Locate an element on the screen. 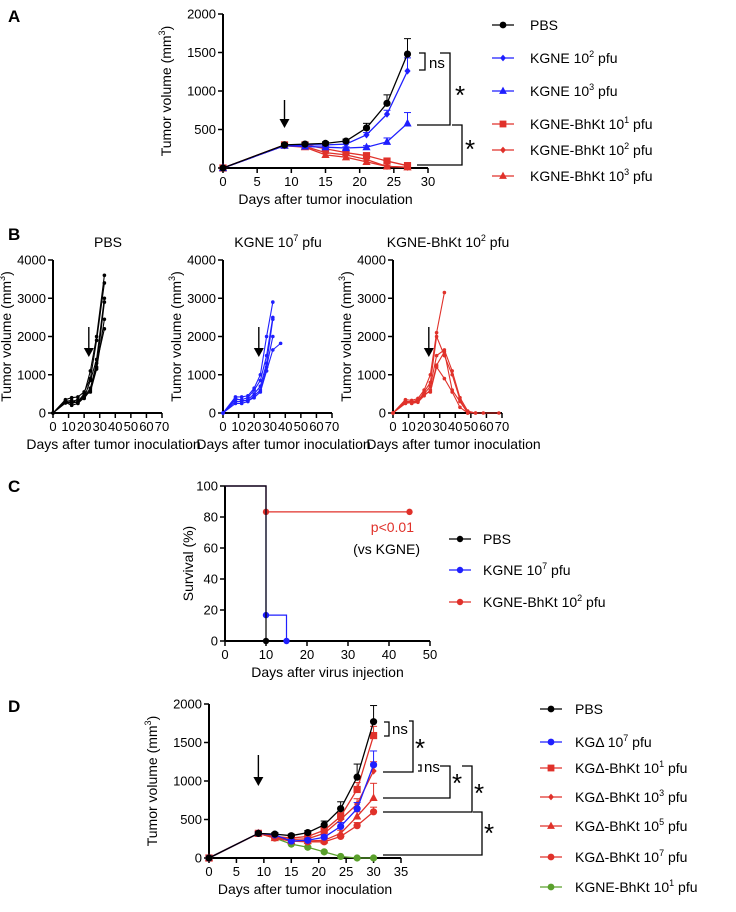 This screenshot has width=736, height=912. legend-item: KGNE 107 pfu is located at coordinates (510, 569).